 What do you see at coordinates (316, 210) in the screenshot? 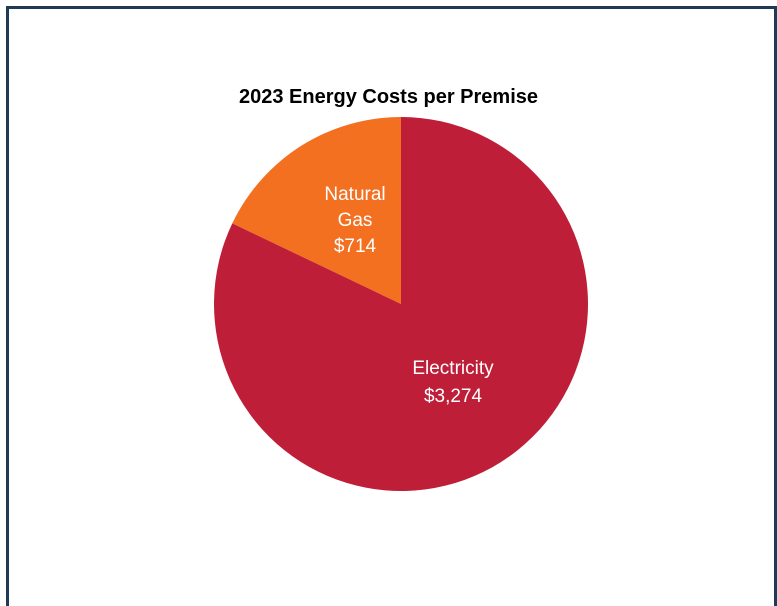
I see `pie-slice-natural-gas` at bounding box center [316, 210].